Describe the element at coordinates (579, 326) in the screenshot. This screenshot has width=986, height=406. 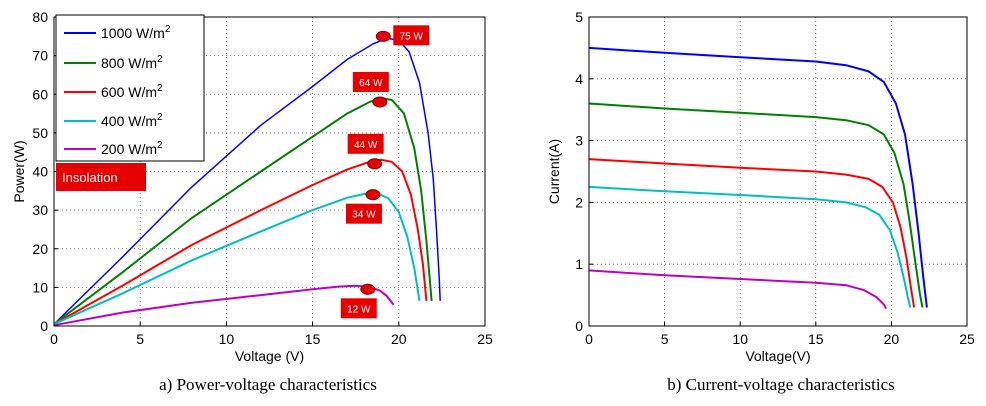
I see `chart-b-y-tick-label: 0` at that location.